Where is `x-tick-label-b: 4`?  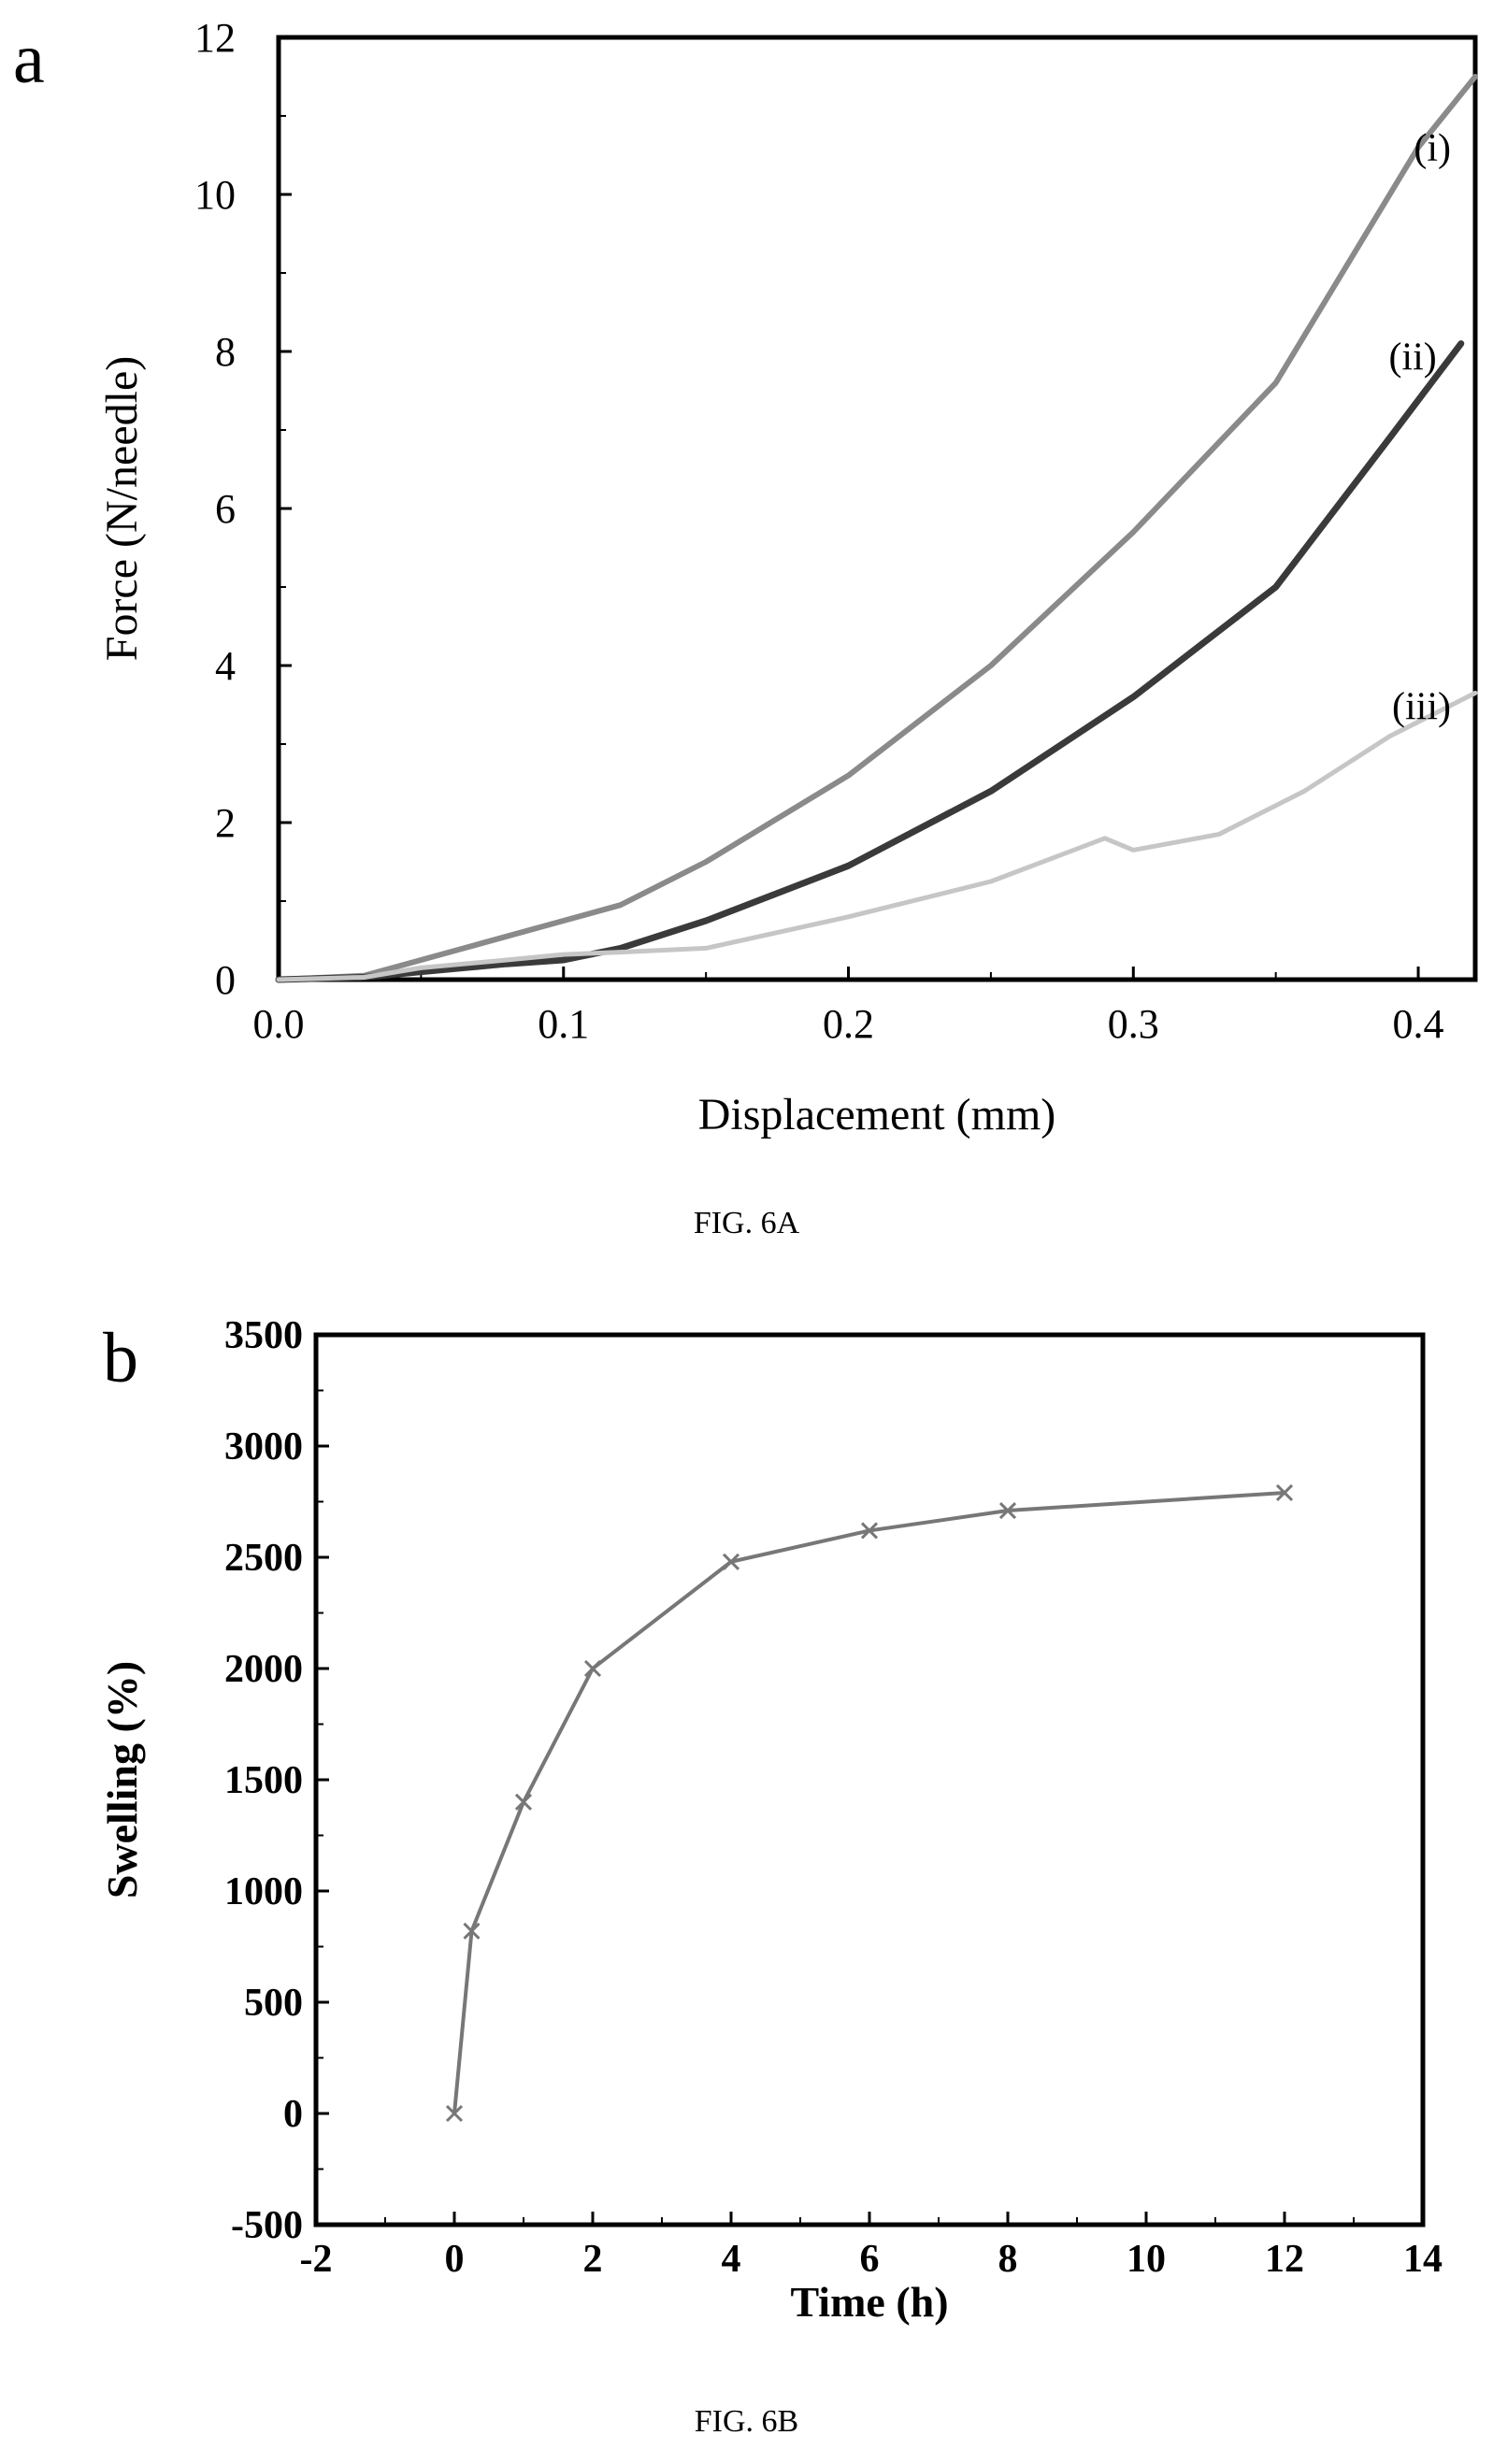
x-tick-label-b: 4 is located at coordinates (731, 2259).